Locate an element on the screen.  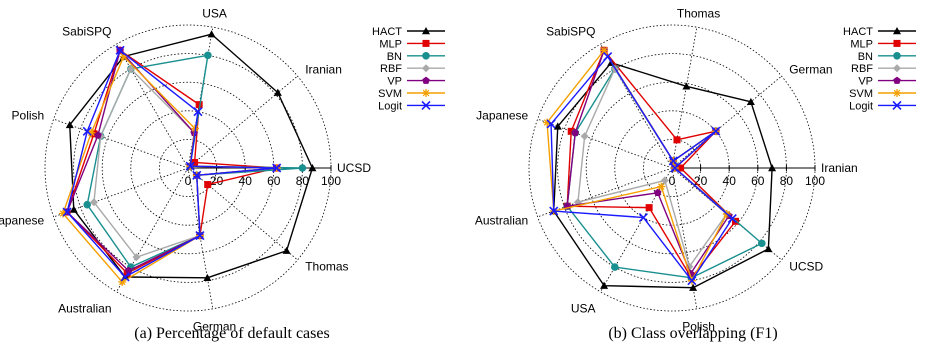
tick-label-80: 80 is located at coordinates (787, 181).